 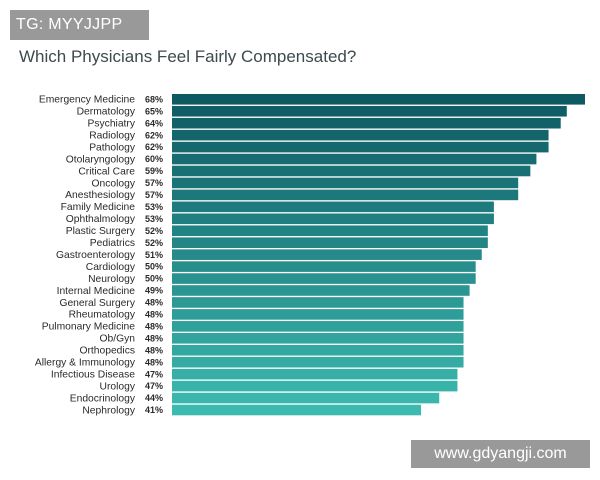 What do you see at coordinates (118, 339) in the screenshot?
I see `category-label: Ob/Gyn` at bounding box center [118, 339].